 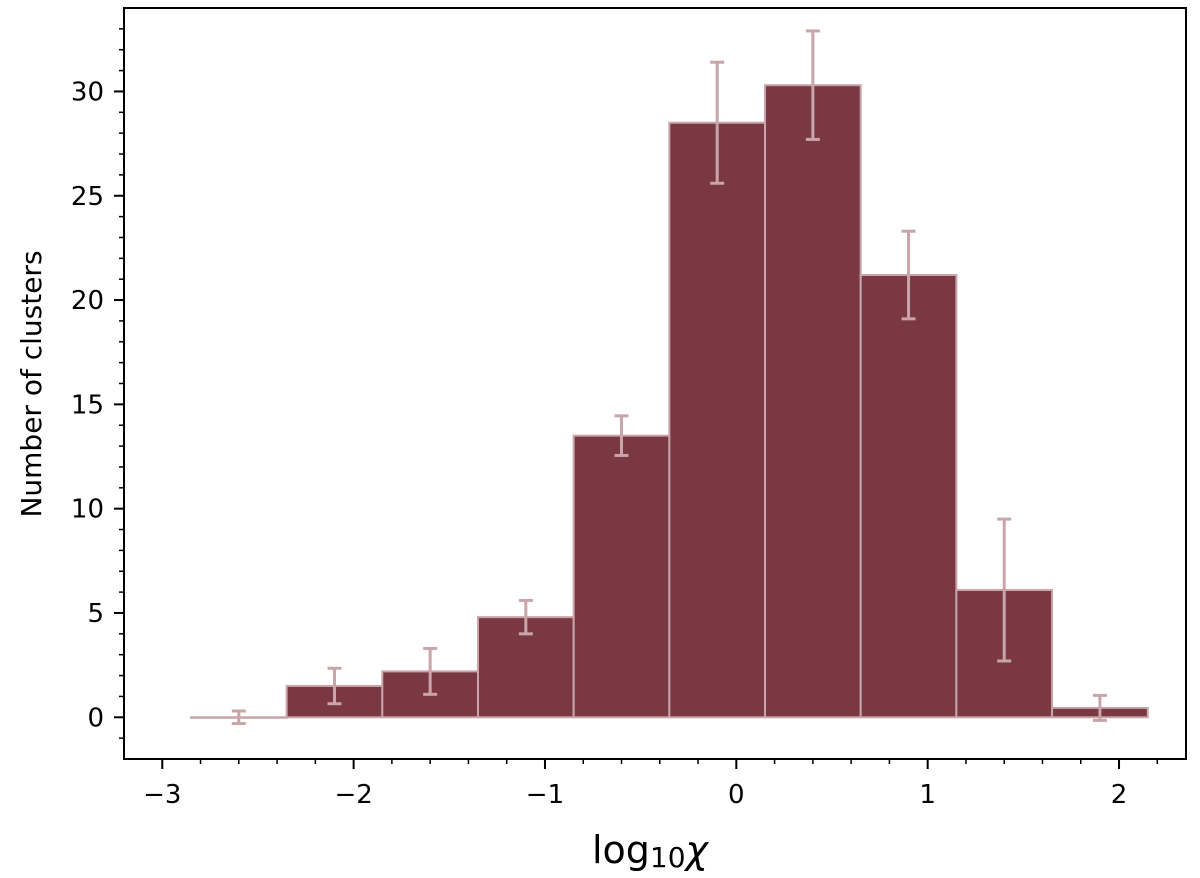 I want to click on x-tick-label: 2, so click(x=1119, y=795).